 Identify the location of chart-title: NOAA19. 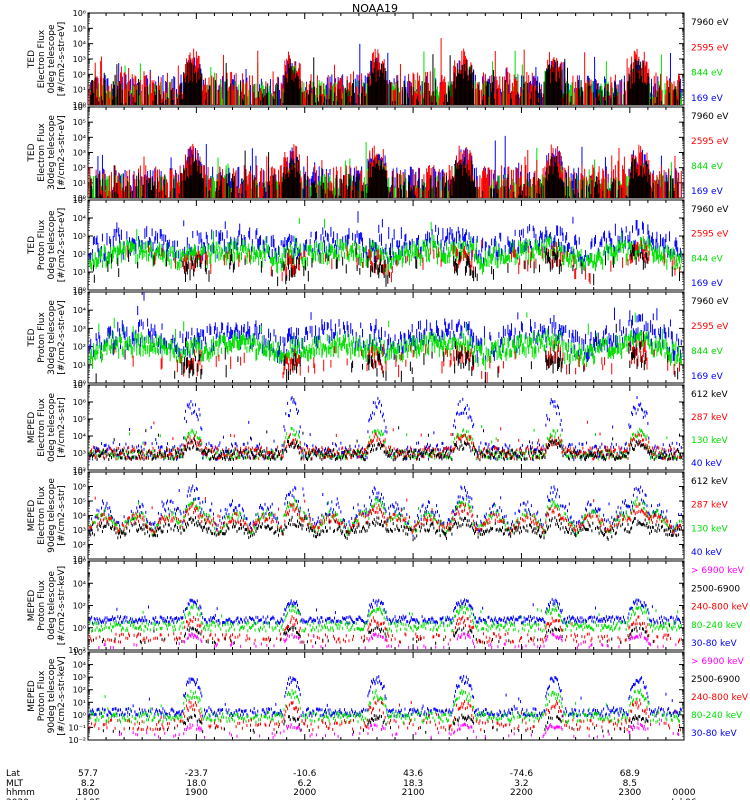
(375, 8).